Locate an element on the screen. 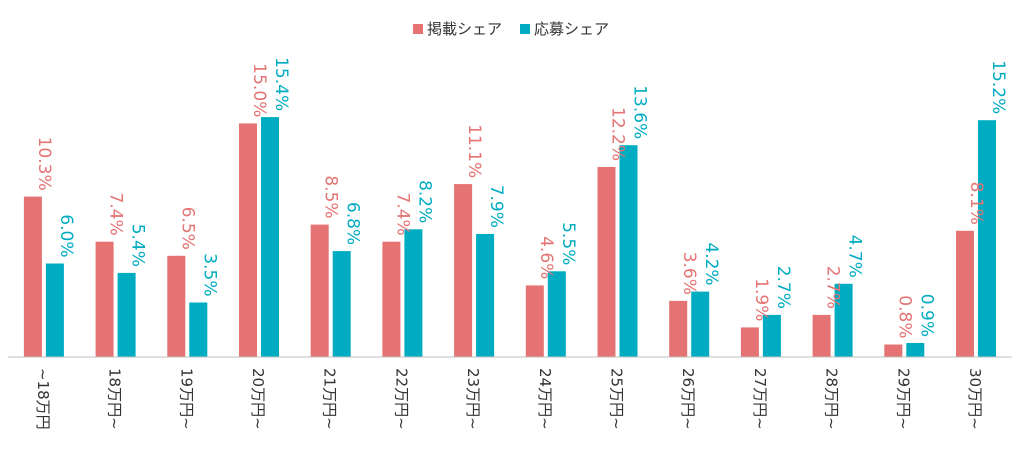  data-label-listing-13: 8.1% is located at coordinates (976, 203).